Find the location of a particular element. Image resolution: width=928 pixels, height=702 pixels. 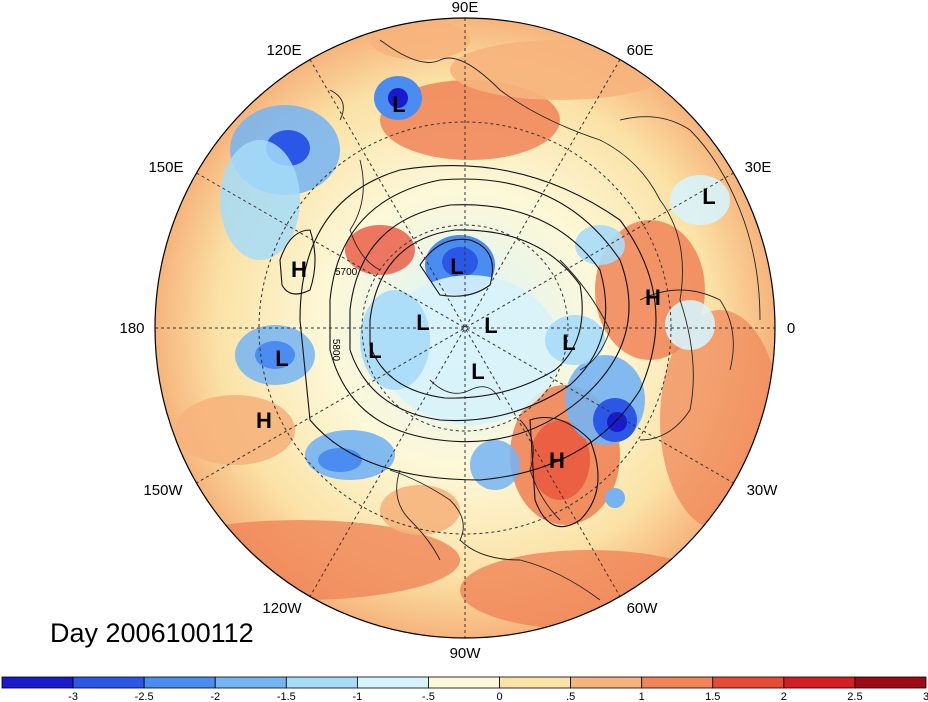

colorbar-tick-label: 1.5 is located at coordinates (712, 696).